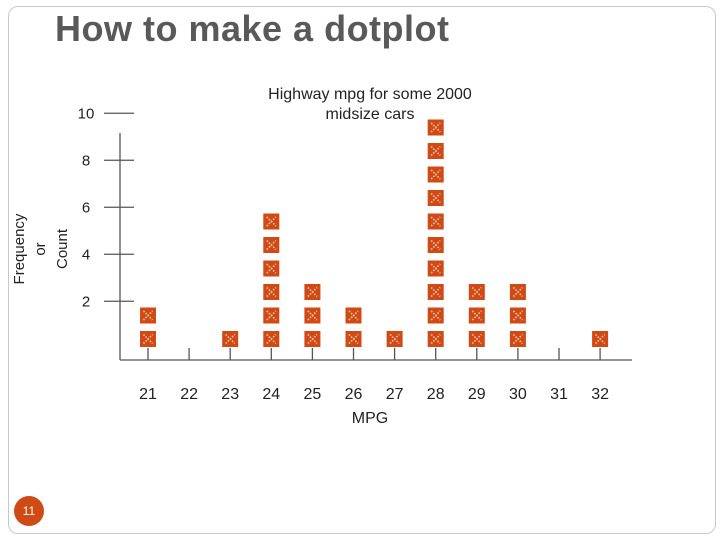 The height and width of the screenshot is (540, 720). Describe the element at coordinates (374, 394) in the screenshot. I see `x-tick-labels: 21 22 23 24 25 26 27 28 29 30 31 32` at that location.